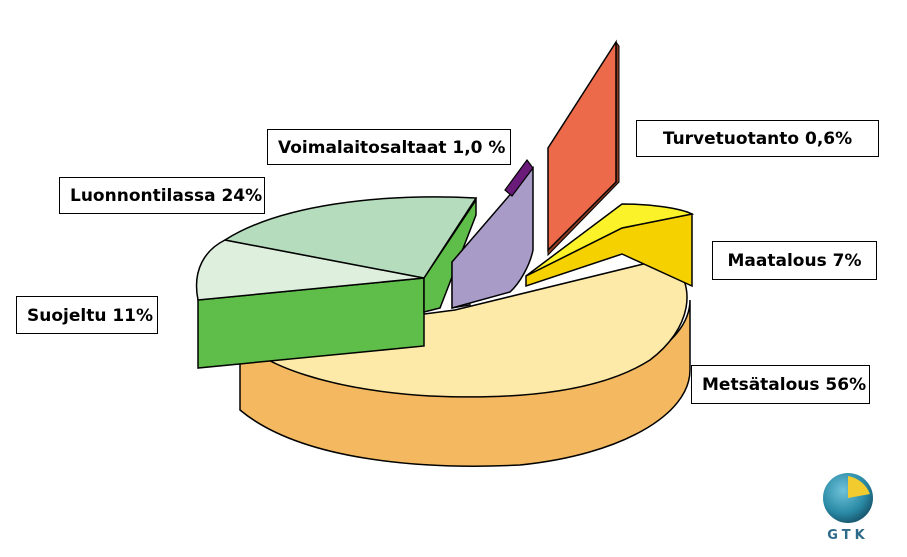 This screenshot has height=557, width=907. I want to click on label-luonnontilassa: Luonnontilassa 24%, so click(162, 195).